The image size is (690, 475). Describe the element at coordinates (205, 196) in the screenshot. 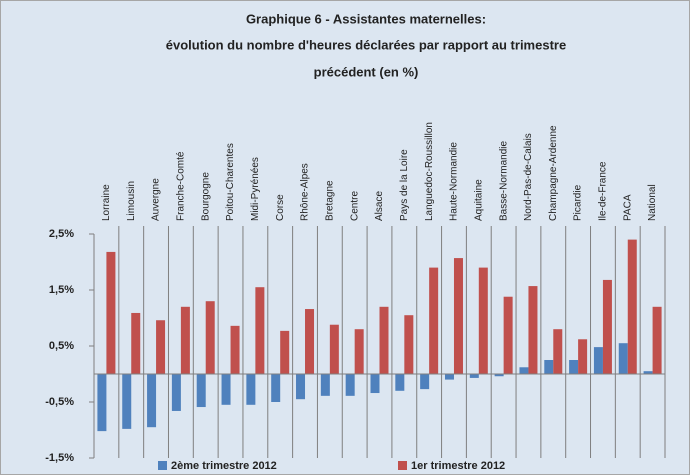

I see `x-tick-label: Bourgogne` at that location.